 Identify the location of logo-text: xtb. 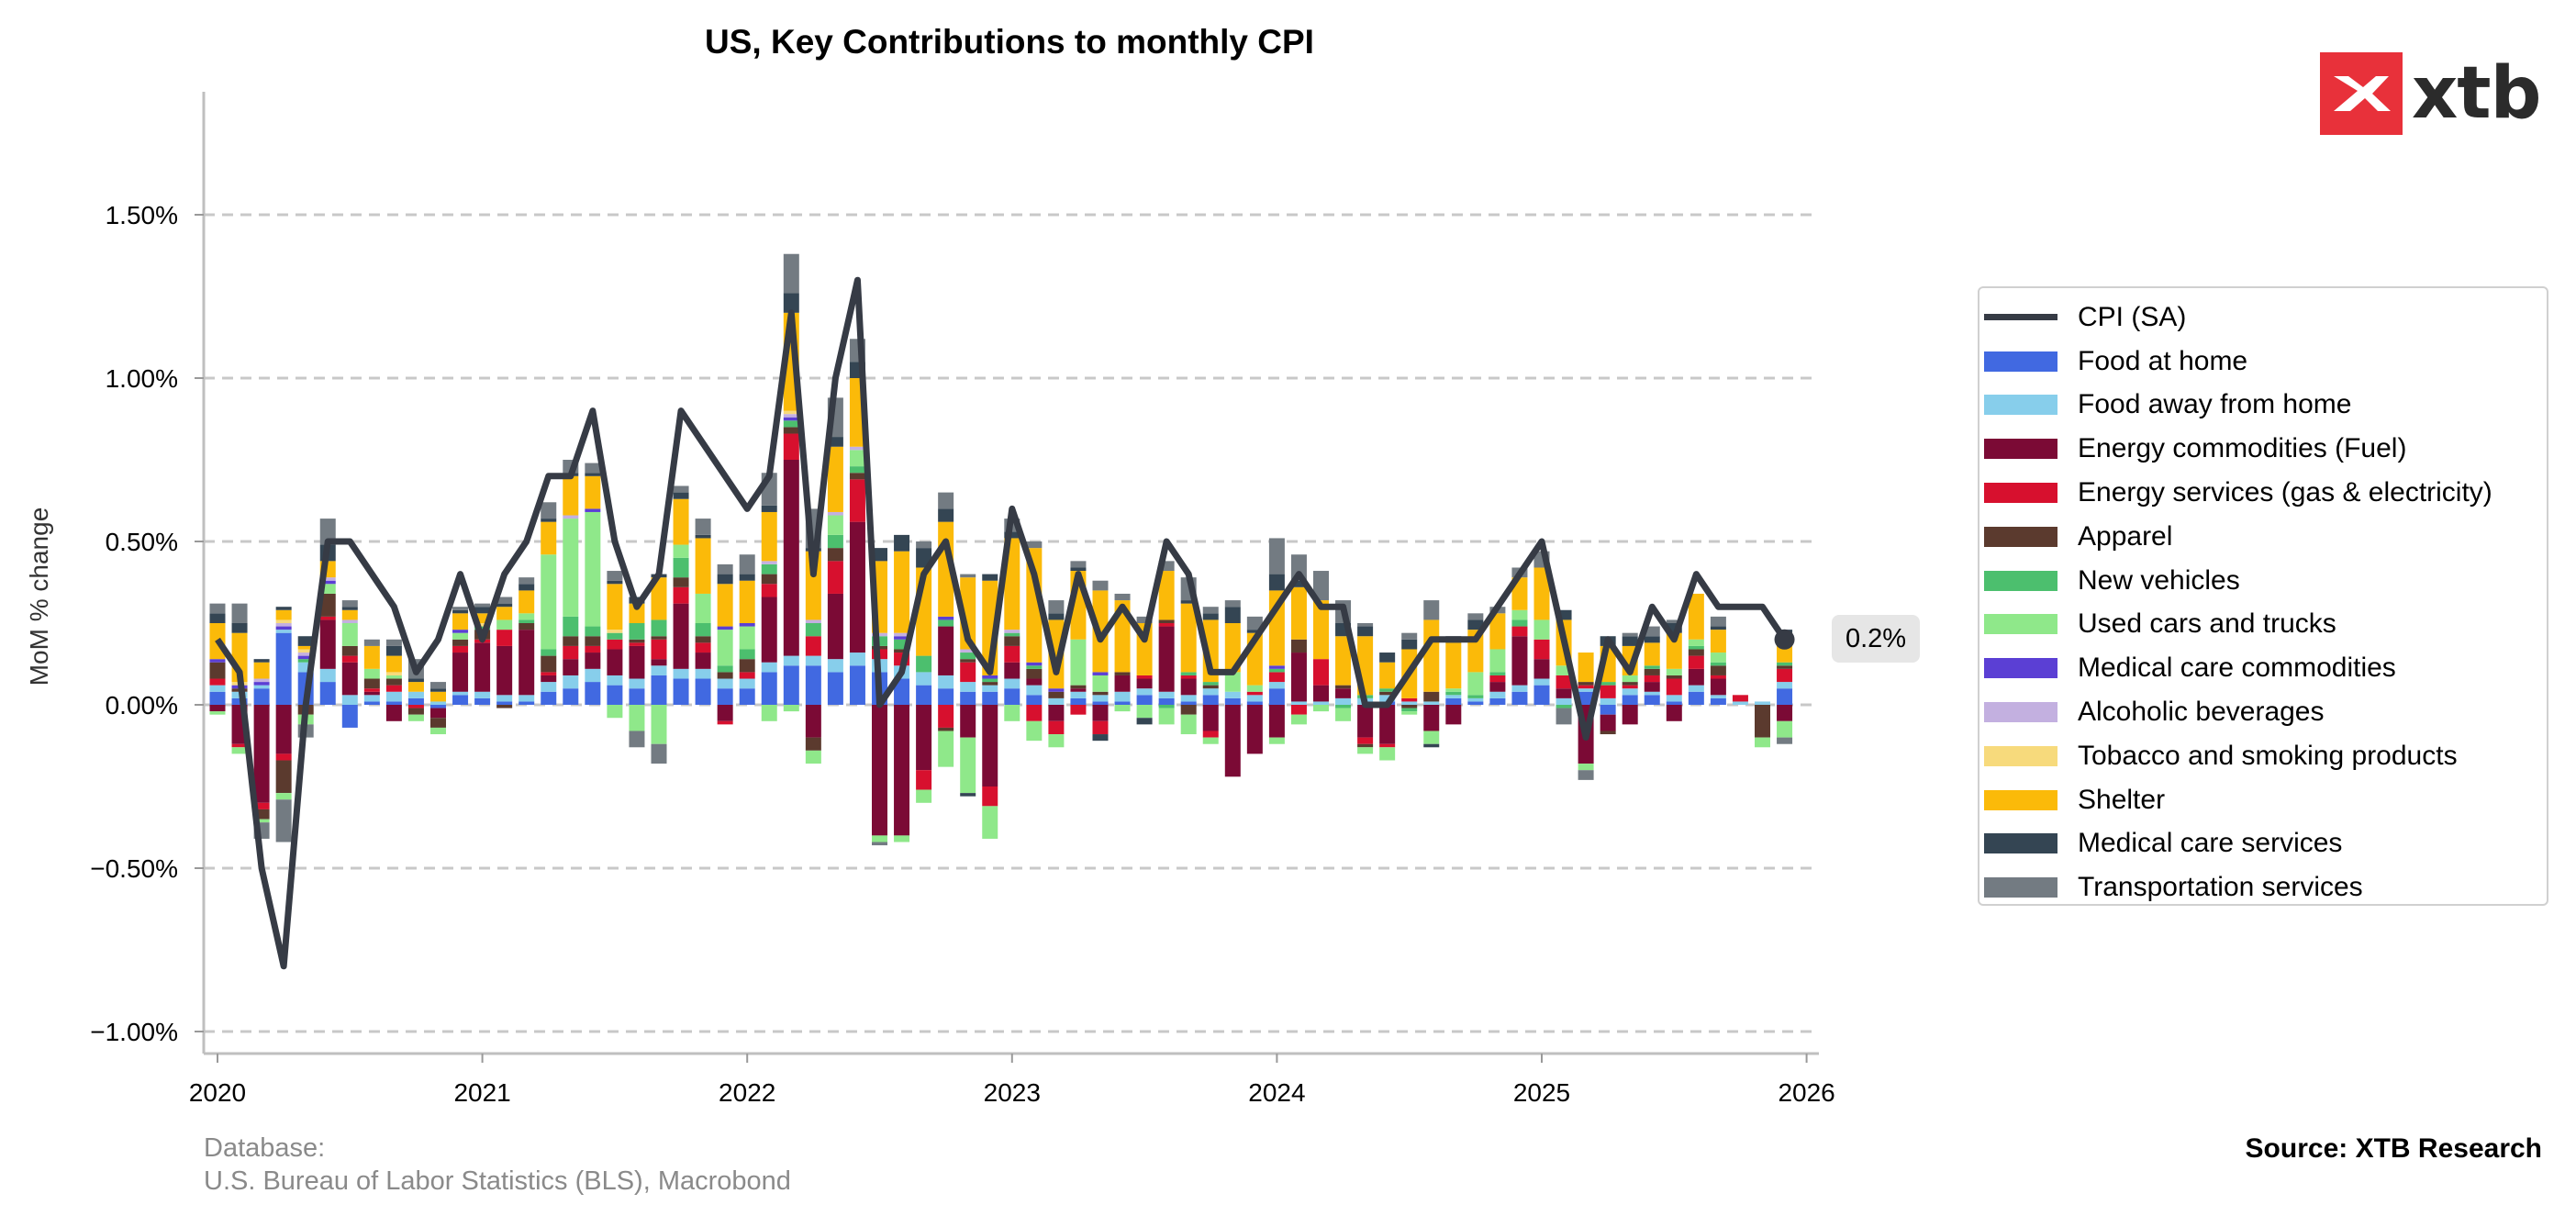
(2476, 94).